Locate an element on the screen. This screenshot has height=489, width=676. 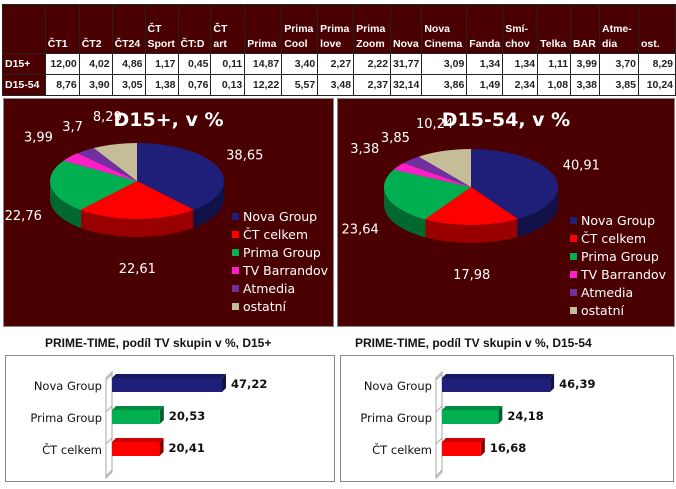
table-cell: 1,49 is located at coordinates (485, 85).